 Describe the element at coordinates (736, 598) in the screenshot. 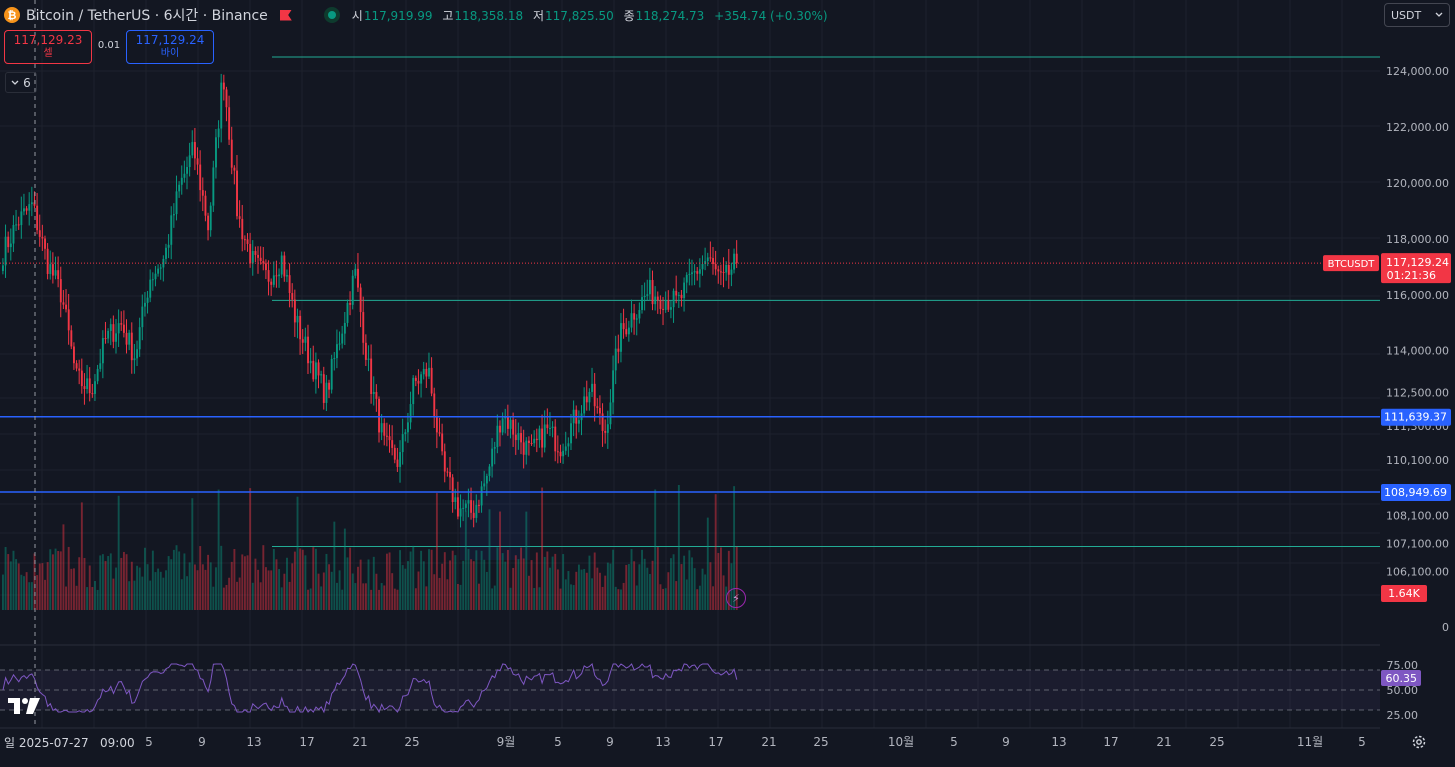

I see `lightning-icon: ⚡` at that location.